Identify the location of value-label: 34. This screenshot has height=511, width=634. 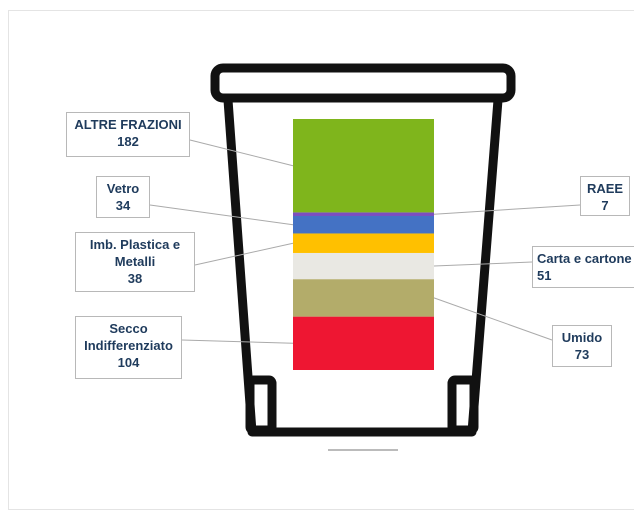
(123, 205).